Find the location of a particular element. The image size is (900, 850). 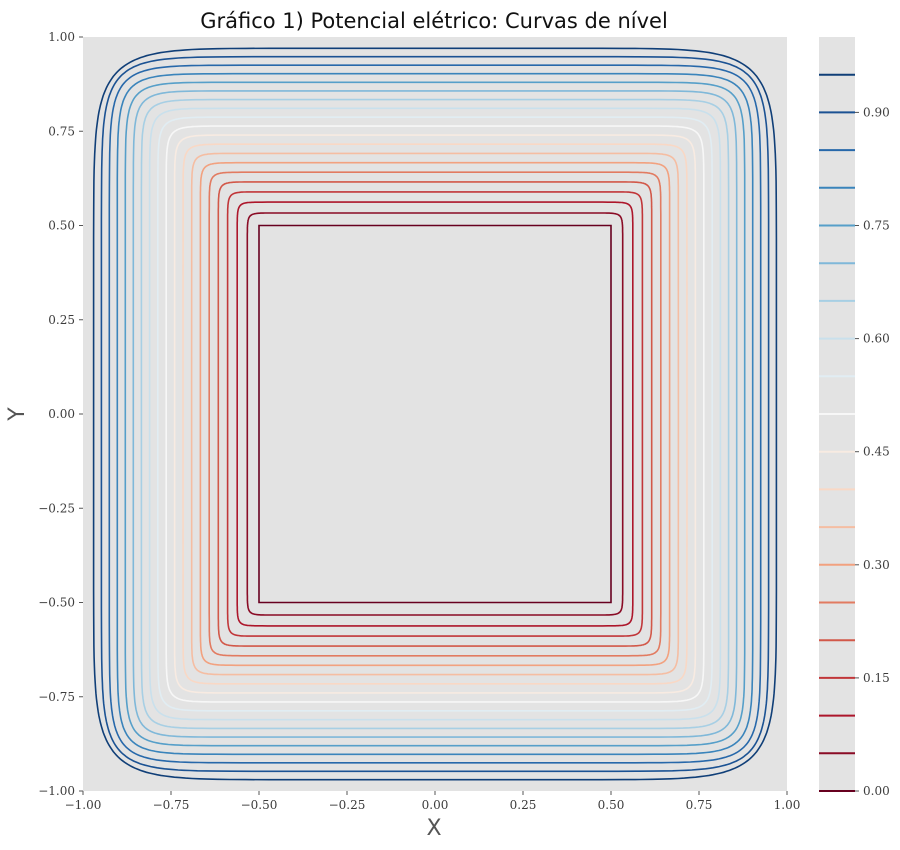

y-tick-label: 0.50 is located at coordinates (61, 226).